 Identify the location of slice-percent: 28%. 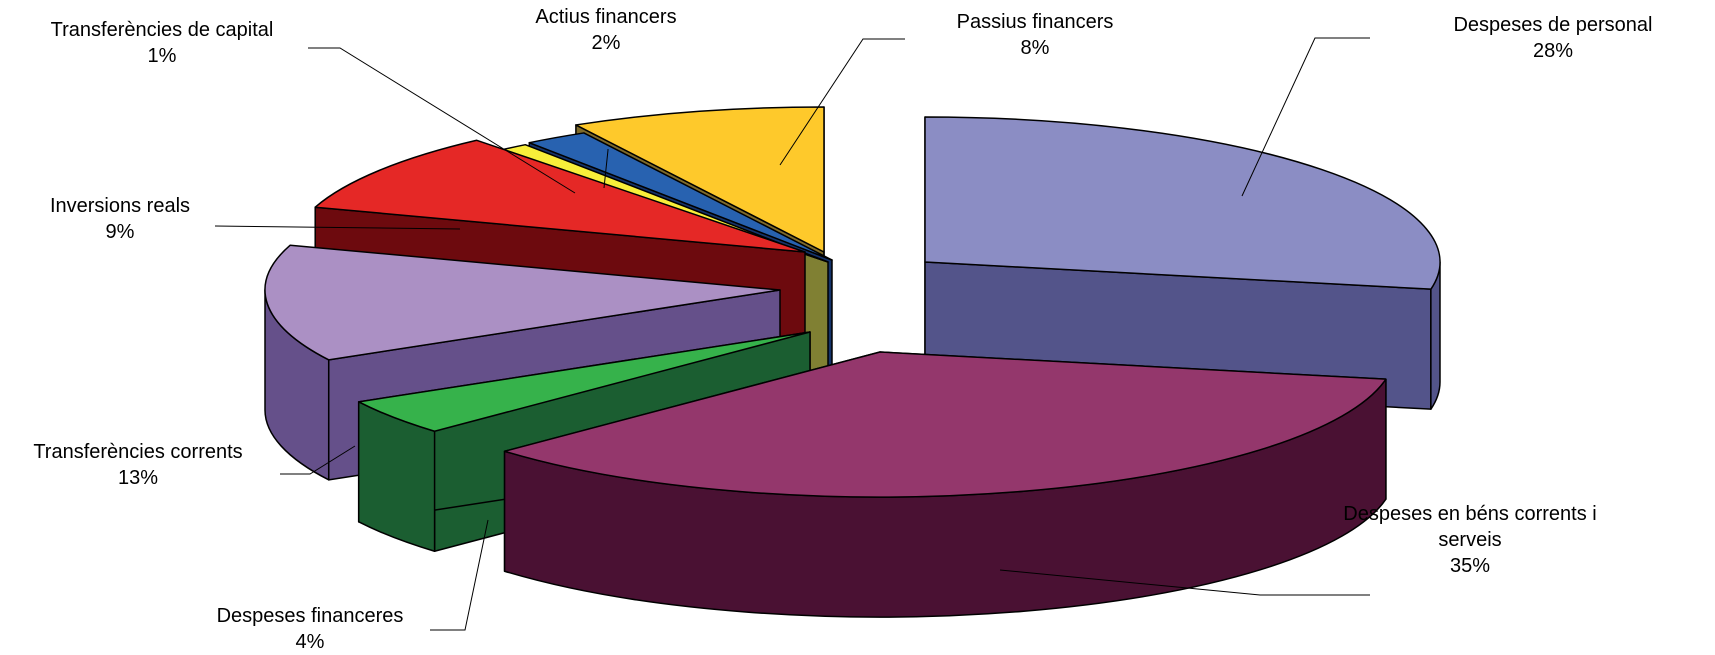
(1553, 51).